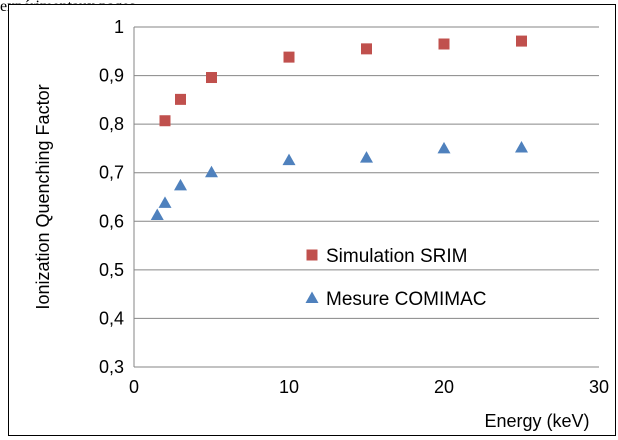 The height and width of the screenshot is (440, 618). Describe the element at coordinates (289, 387) in the screenshot. I see `x-tick-label: 10` at that location.